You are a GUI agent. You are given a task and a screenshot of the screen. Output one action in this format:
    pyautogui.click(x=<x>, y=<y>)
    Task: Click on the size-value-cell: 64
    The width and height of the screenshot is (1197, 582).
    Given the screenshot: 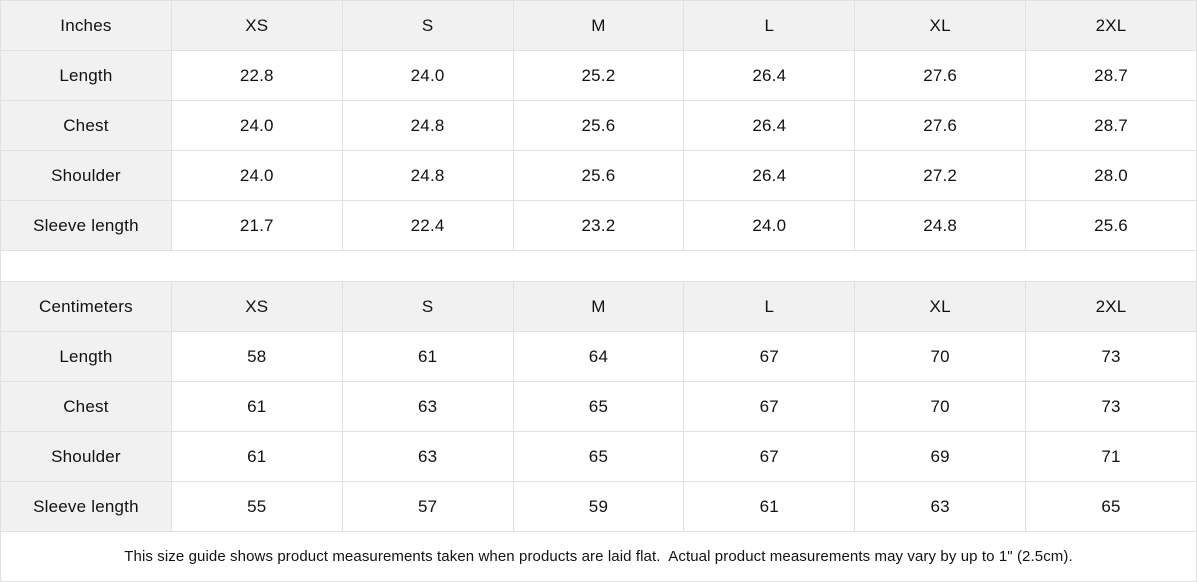 What is the action you would take?
    pyautogui.click(x=598, y=356)
    